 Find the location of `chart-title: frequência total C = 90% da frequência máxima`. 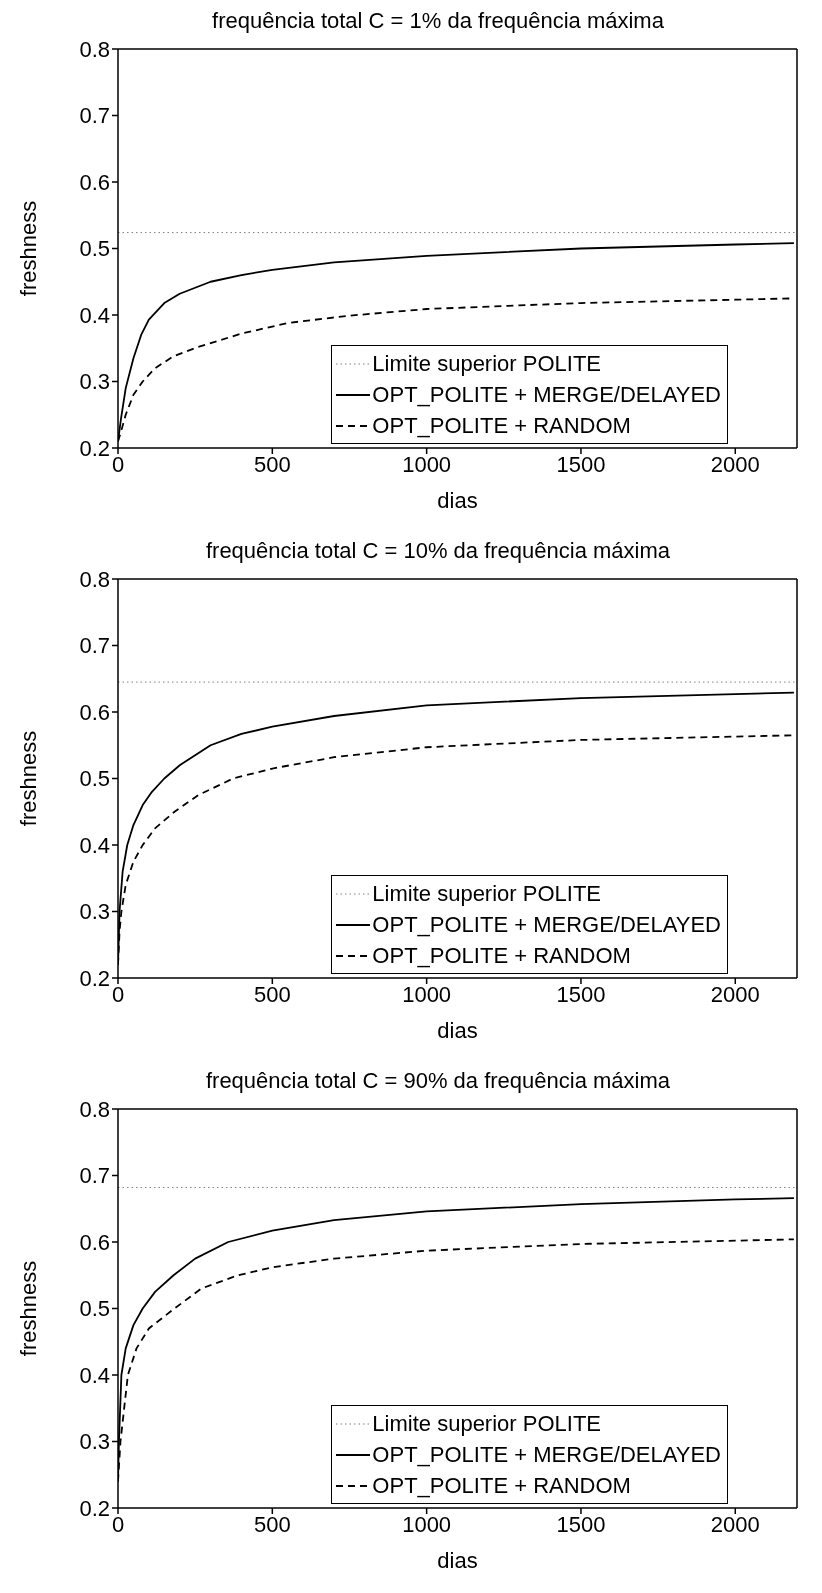

chart-title: frequência total C = 90% da frequência máxima is located at coordinates (438, 1081).